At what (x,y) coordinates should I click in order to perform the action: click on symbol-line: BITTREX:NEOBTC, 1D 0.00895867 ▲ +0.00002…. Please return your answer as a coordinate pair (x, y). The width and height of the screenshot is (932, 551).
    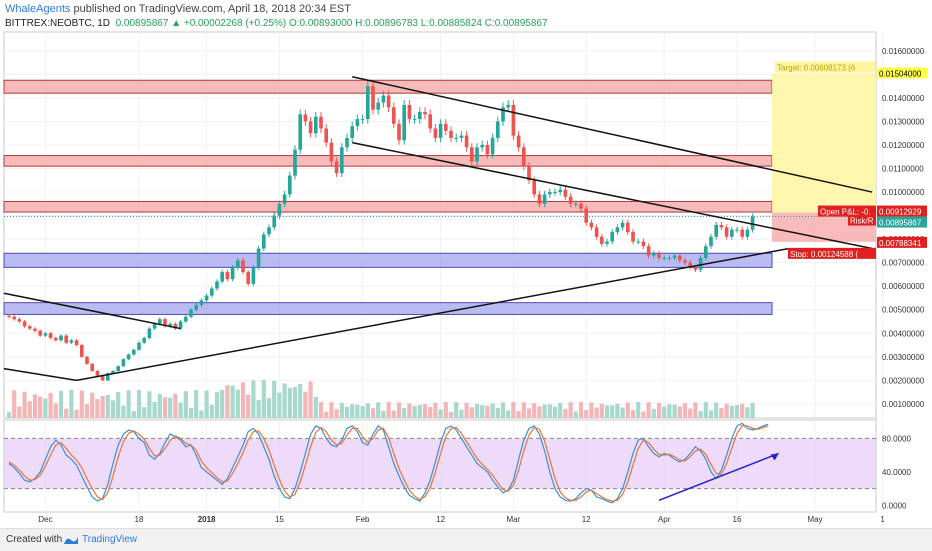
    Looking at the image, I should click on (276, 23).